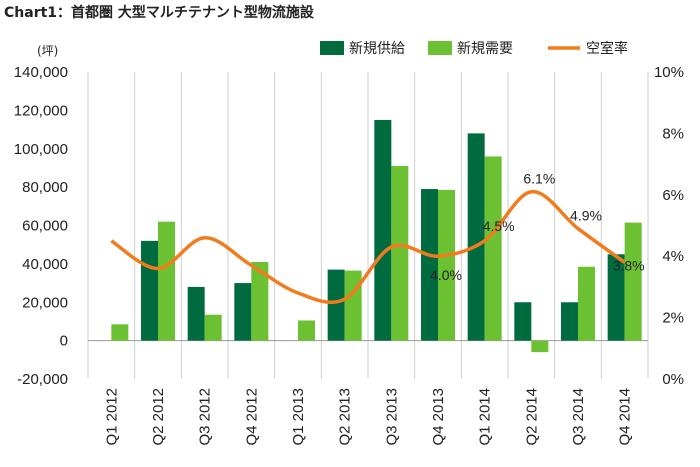  I want to click on chart-title: Chart1：首都圏 大型マルチテナント型物流施設, so click(159, 13).